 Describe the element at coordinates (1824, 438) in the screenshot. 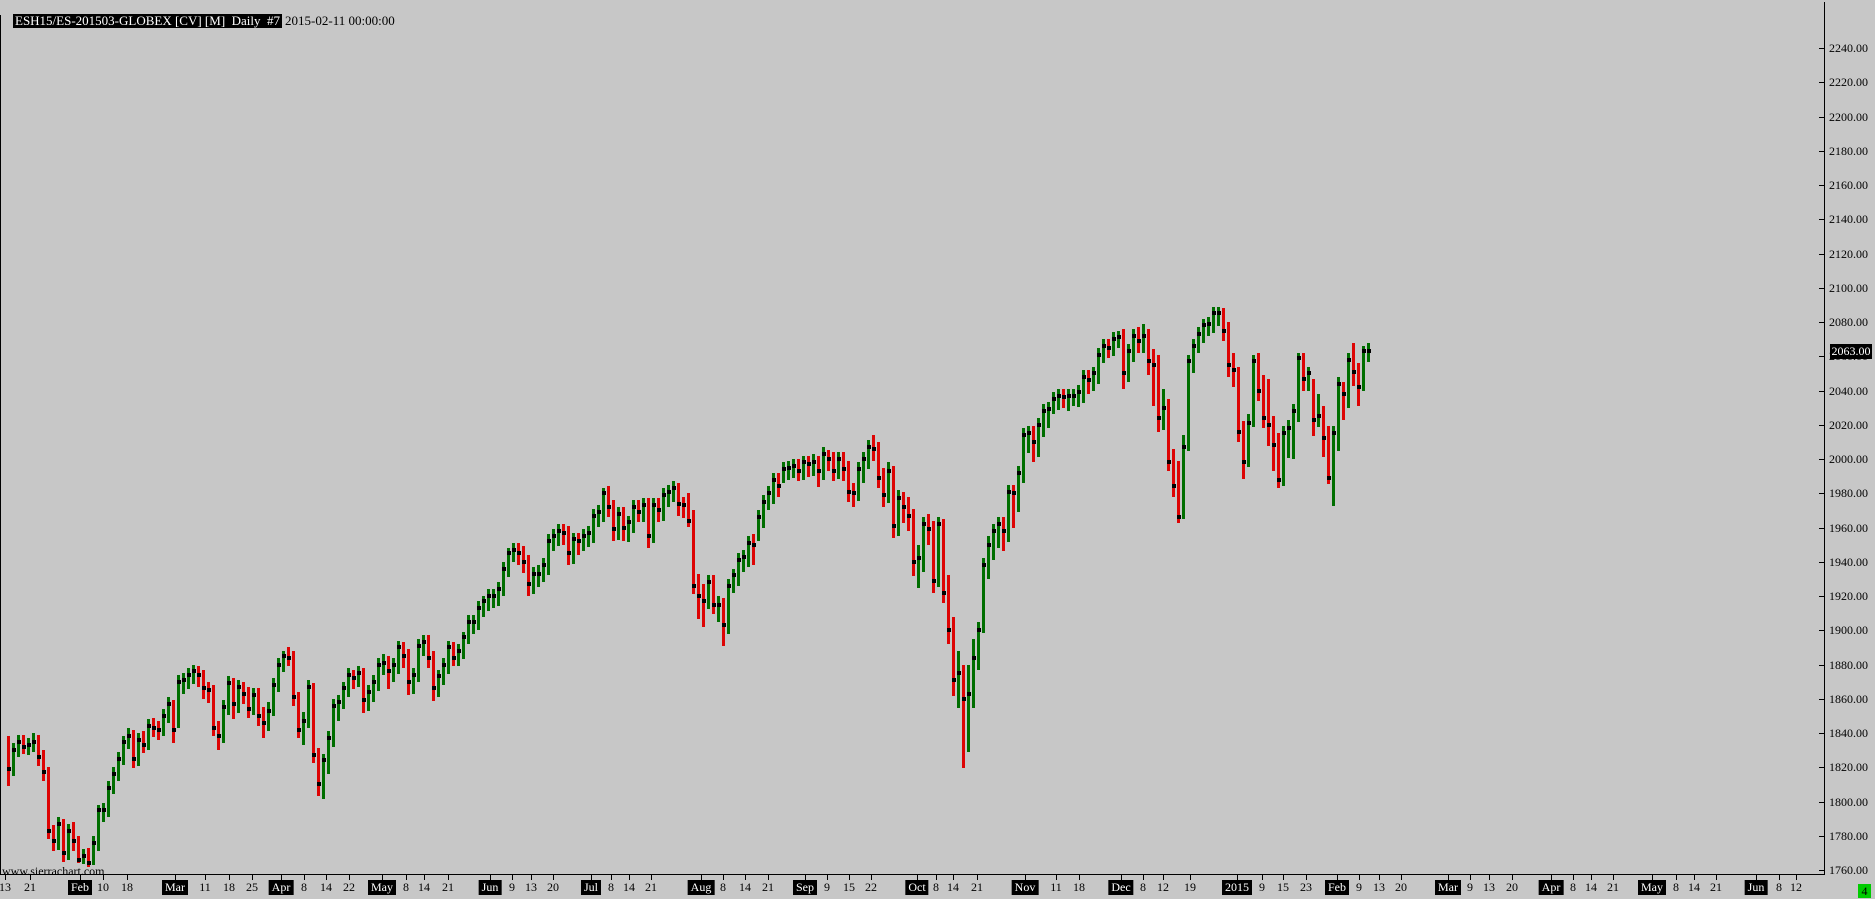

I see `price-scale-line` at that location.